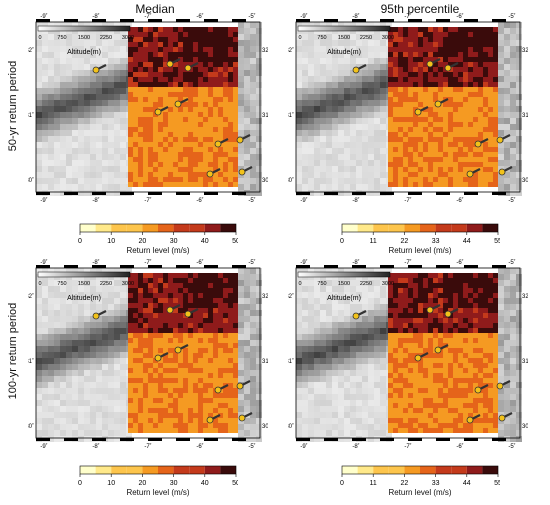 The height and width of the screenshot is (505, 550). I want to click on longitude-tick-top: -6˚, so click(459, 262).